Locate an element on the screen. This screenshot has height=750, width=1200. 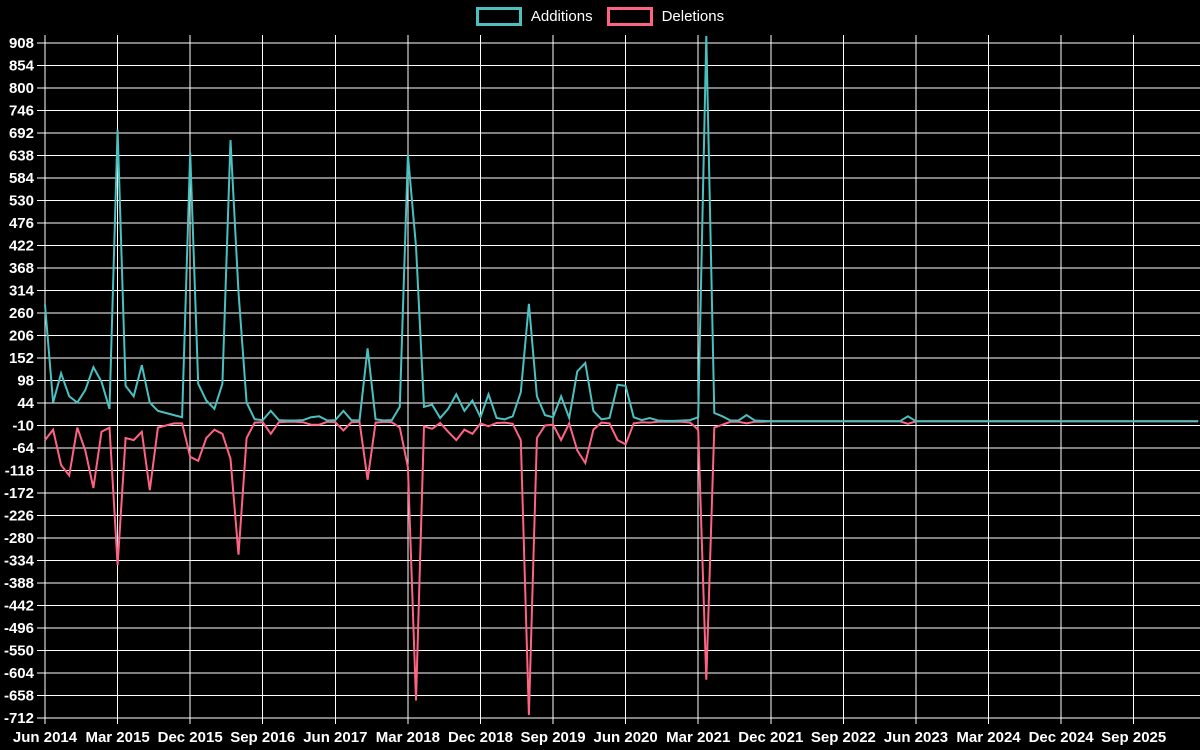
y-tick-label: -388 is located at coordinates (19, 583).